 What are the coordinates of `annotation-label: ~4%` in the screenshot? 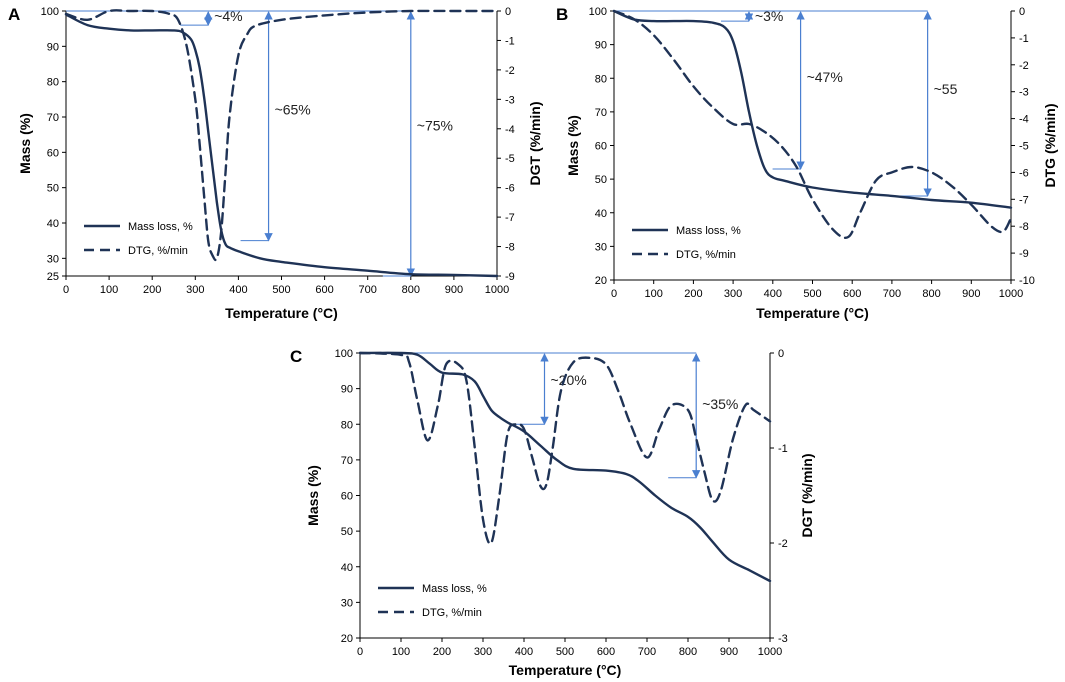 It's located at (228, 16).